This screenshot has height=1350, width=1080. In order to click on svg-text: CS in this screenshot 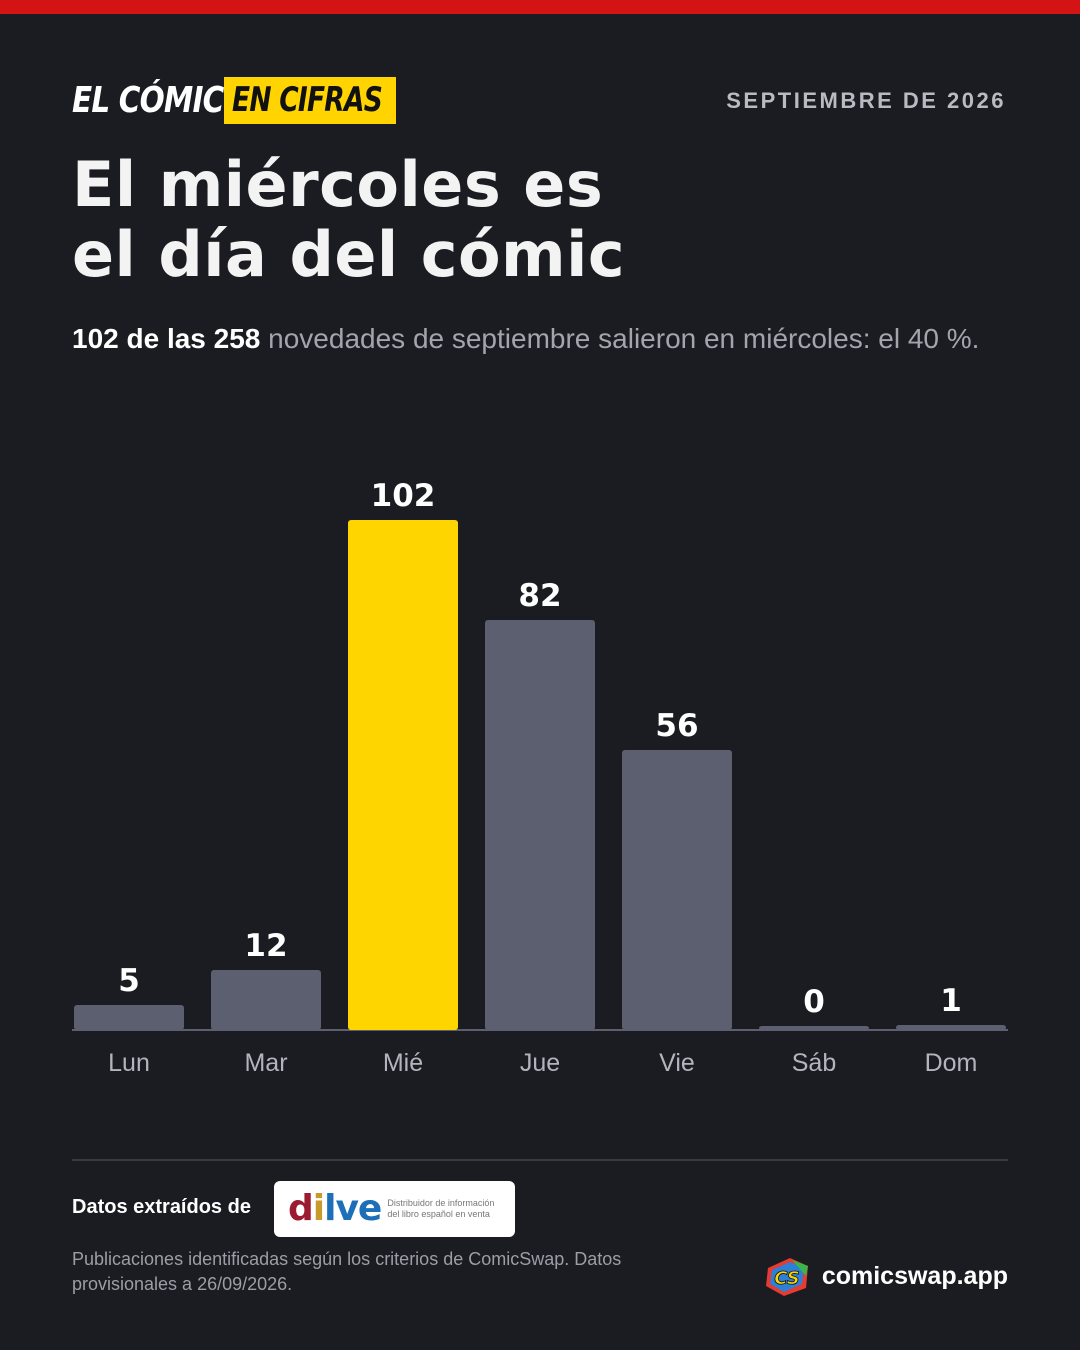, I will do `click(787, 1278)`.